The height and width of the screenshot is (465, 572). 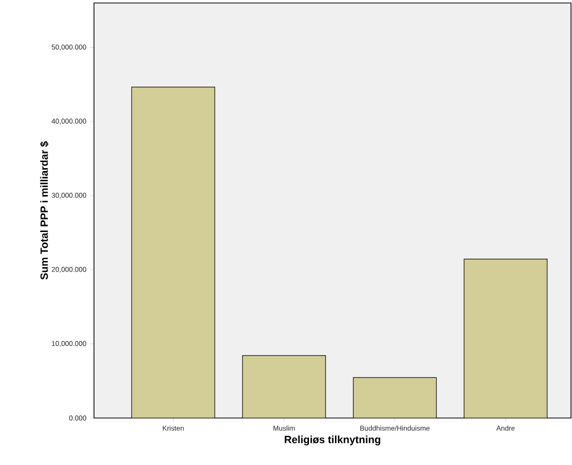 I want to click on x-axis-title: Religiøs tilknytning, so click(x=332, y=441).